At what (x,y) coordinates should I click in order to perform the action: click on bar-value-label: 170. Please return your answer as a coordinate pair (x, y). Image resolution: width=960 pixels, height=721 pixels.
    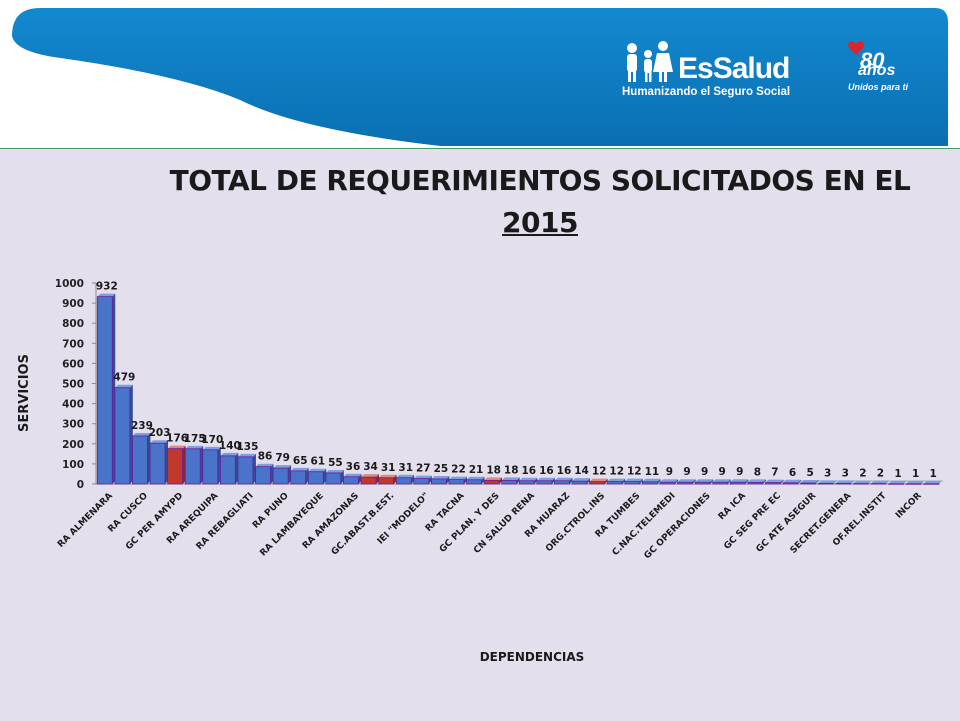
    Looking at the image, I should click on (212, 440).